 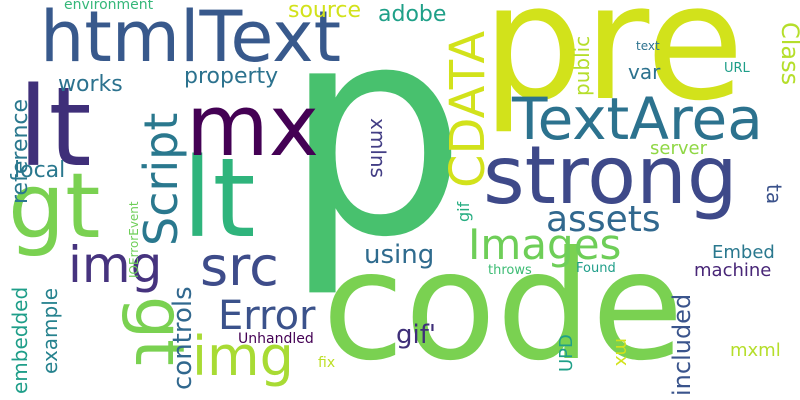 What do you see at coordinates (510, 270) in the screenshot?
I see `word: throws` at bounding box center [510, 270].